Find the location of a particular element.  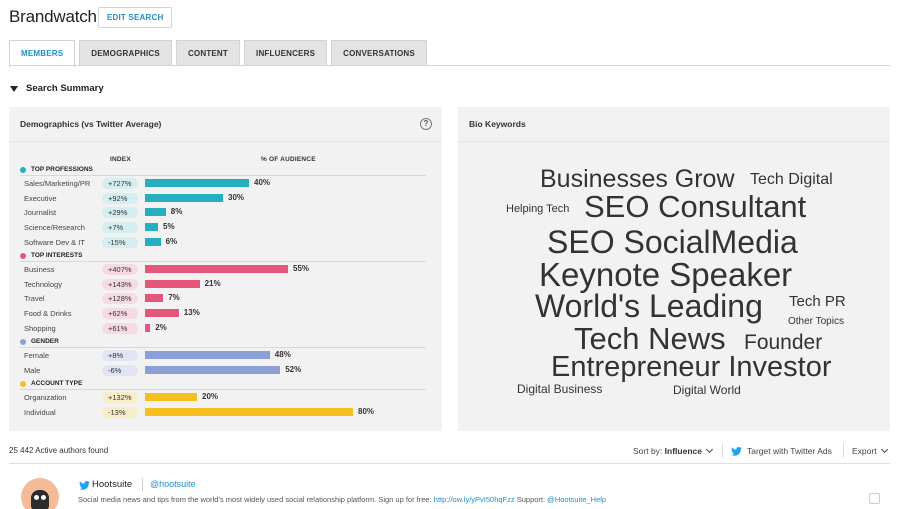

index-badge: -6% is located at coordinates (120, 370).